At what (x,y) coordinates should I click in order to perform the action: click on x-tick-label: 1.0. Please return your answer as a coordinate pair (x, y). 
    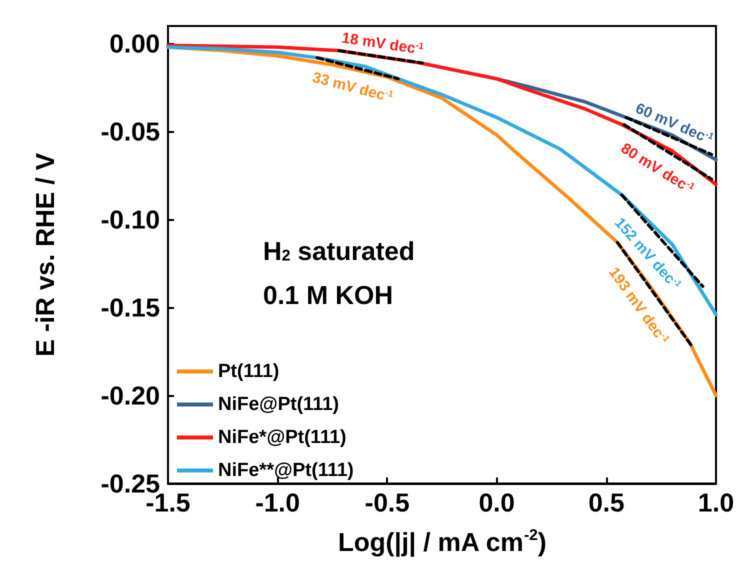
    Looking at the image, I should click on (716, 503).